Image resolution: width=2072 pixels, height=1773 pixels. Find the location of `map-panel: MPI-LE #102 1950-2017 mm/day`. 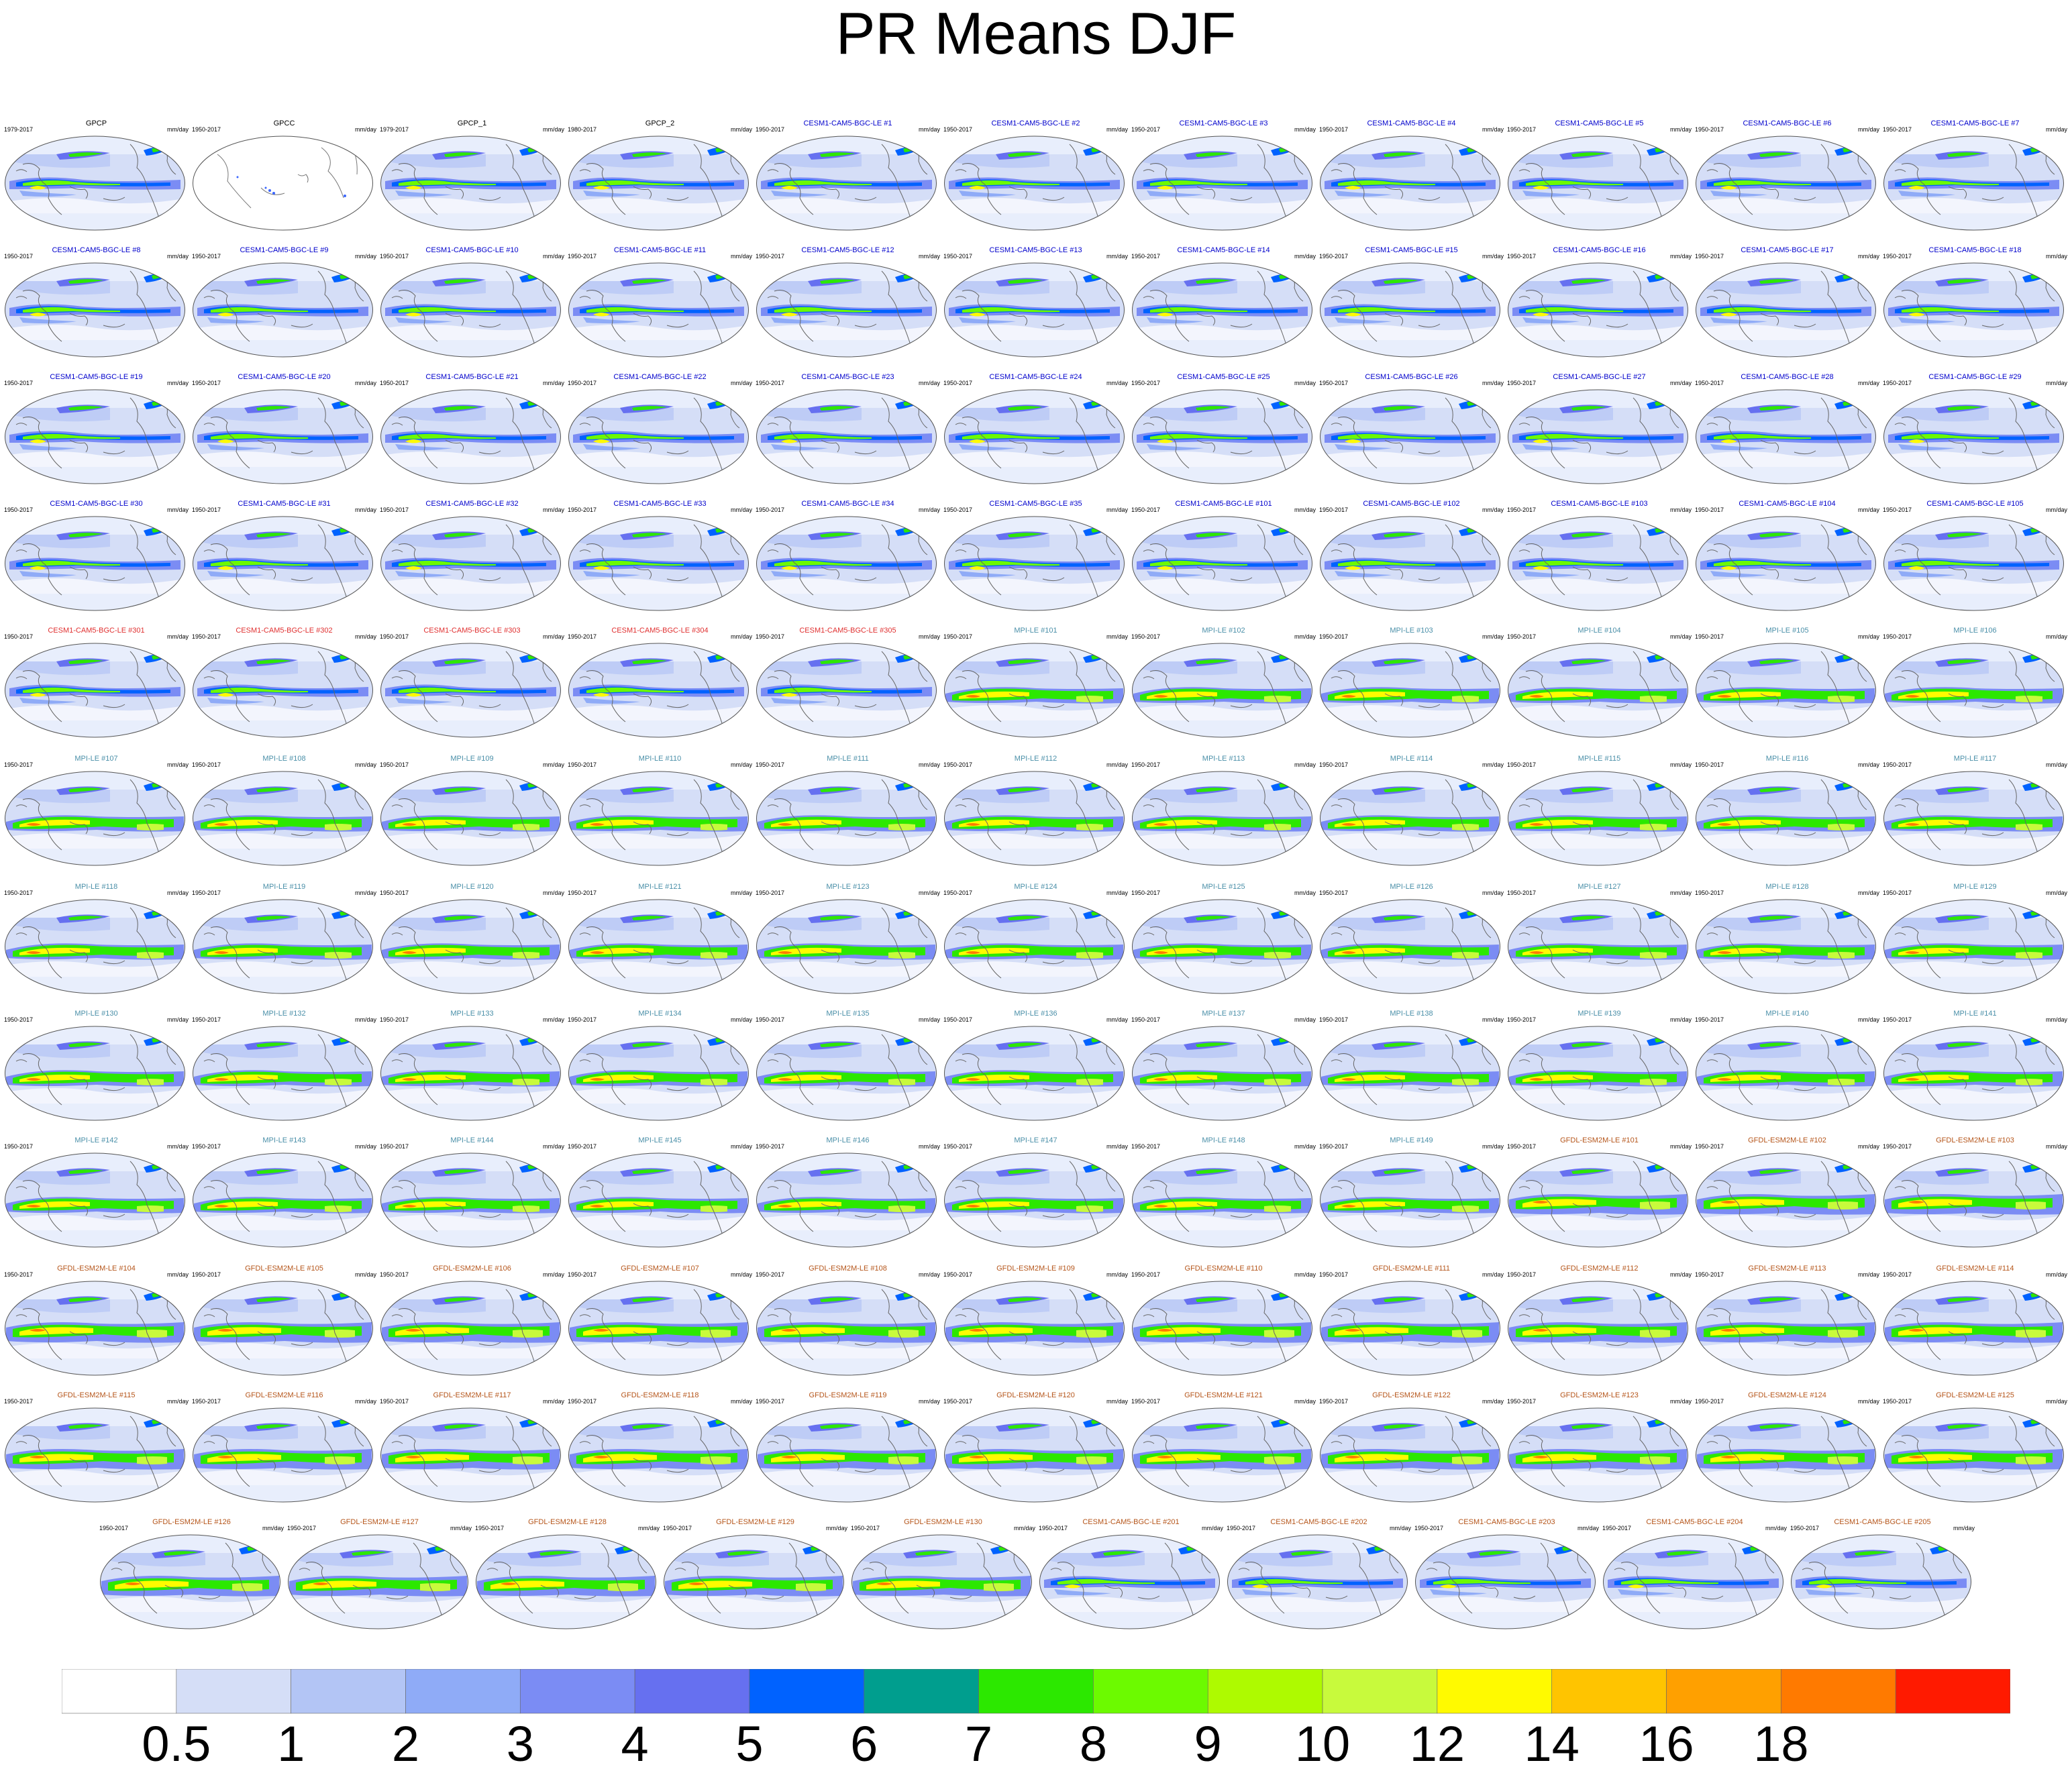

map-panel: MPI-LE #102 1950-2017 mm/day is located at coordinates (1223, 689).